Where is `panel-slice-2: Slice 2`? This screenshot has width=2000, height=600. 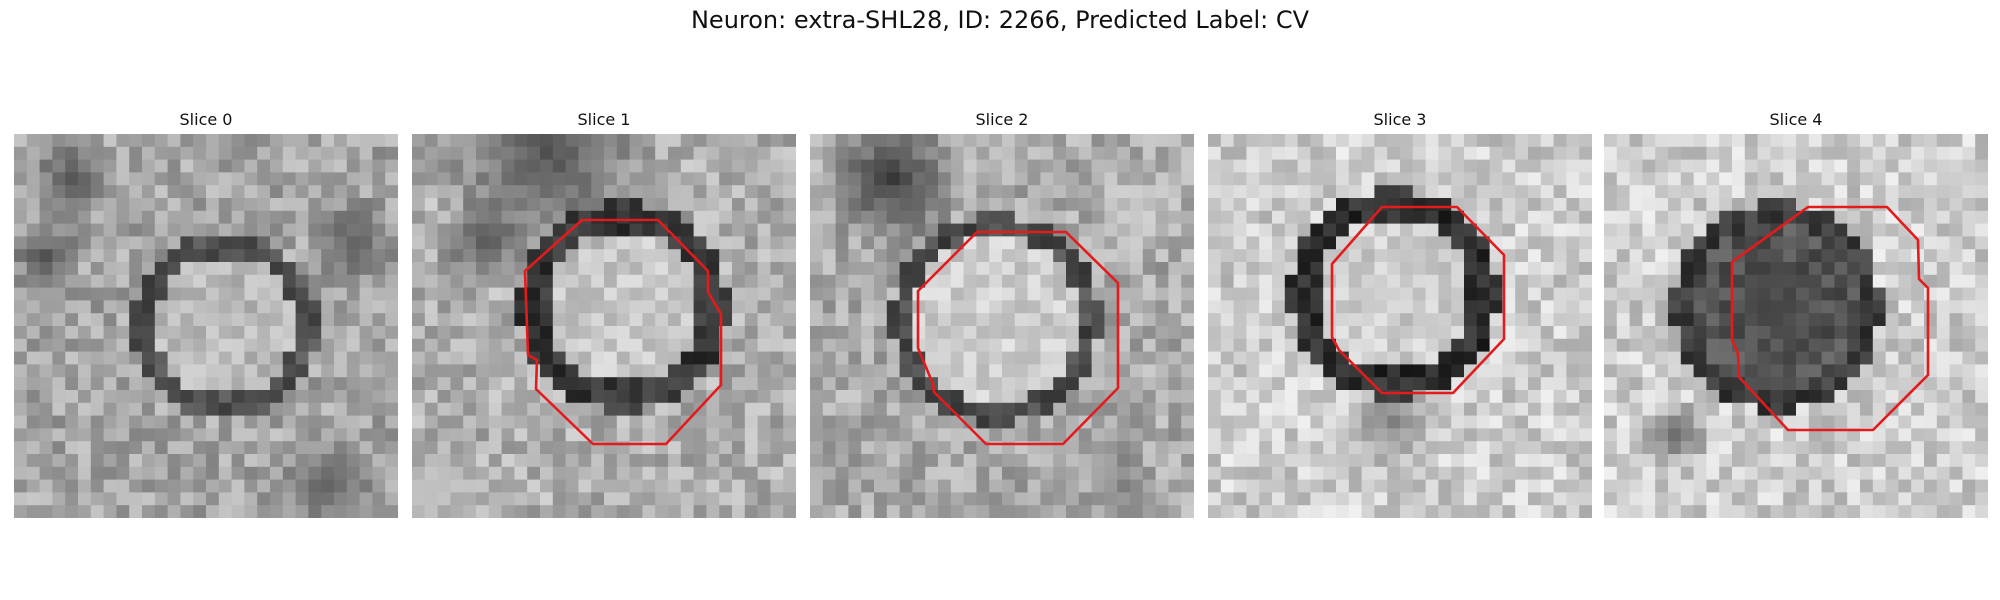
panel-slice-2: Slice 2 is located at coordinates (1002, 313).